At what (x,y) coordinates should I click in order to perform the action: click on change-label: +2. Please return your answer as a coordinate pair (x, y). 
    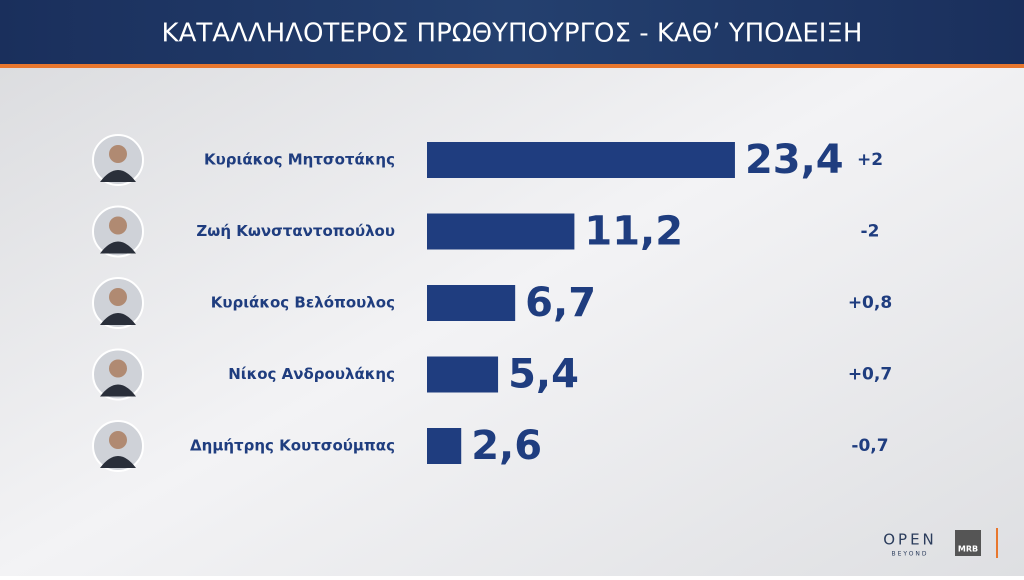
    Looking at the image, I should click on (870, 160).